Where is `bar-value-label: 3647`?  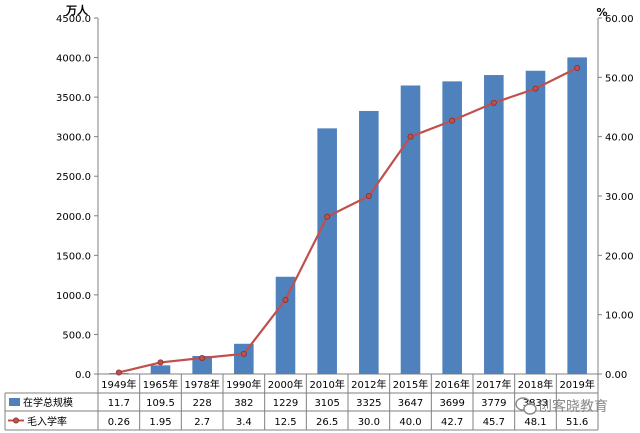 bar-value-label: 3647 is located at coordinates (410, 403).